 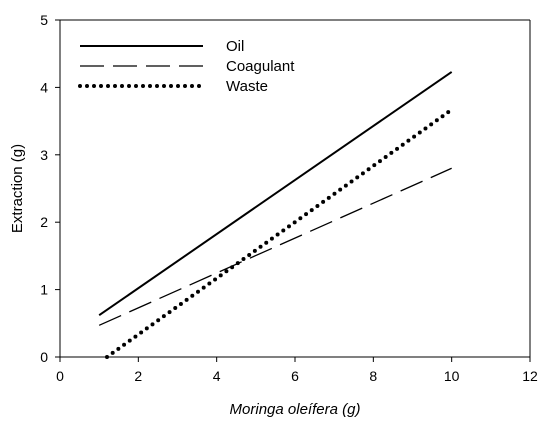 What do you see at coordinates (17, 188) in the screenshot?
I see `y-axis-title: Extraction (g)` at bounding box center [17, 188].